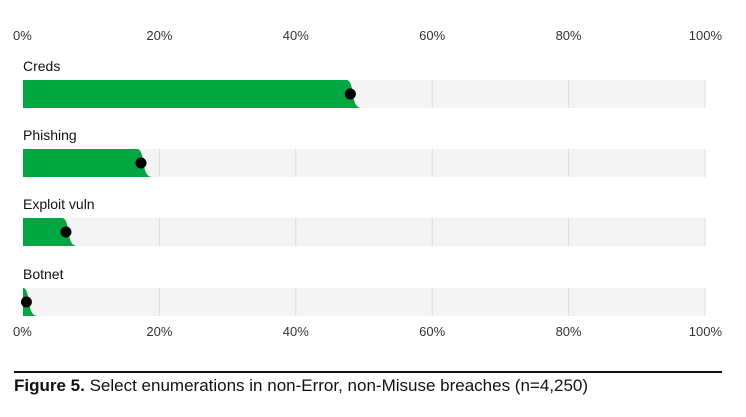 This screenshot has width=746, height=417. I want to click on x-tick-label-bottom: 0%, so click(22, 331).